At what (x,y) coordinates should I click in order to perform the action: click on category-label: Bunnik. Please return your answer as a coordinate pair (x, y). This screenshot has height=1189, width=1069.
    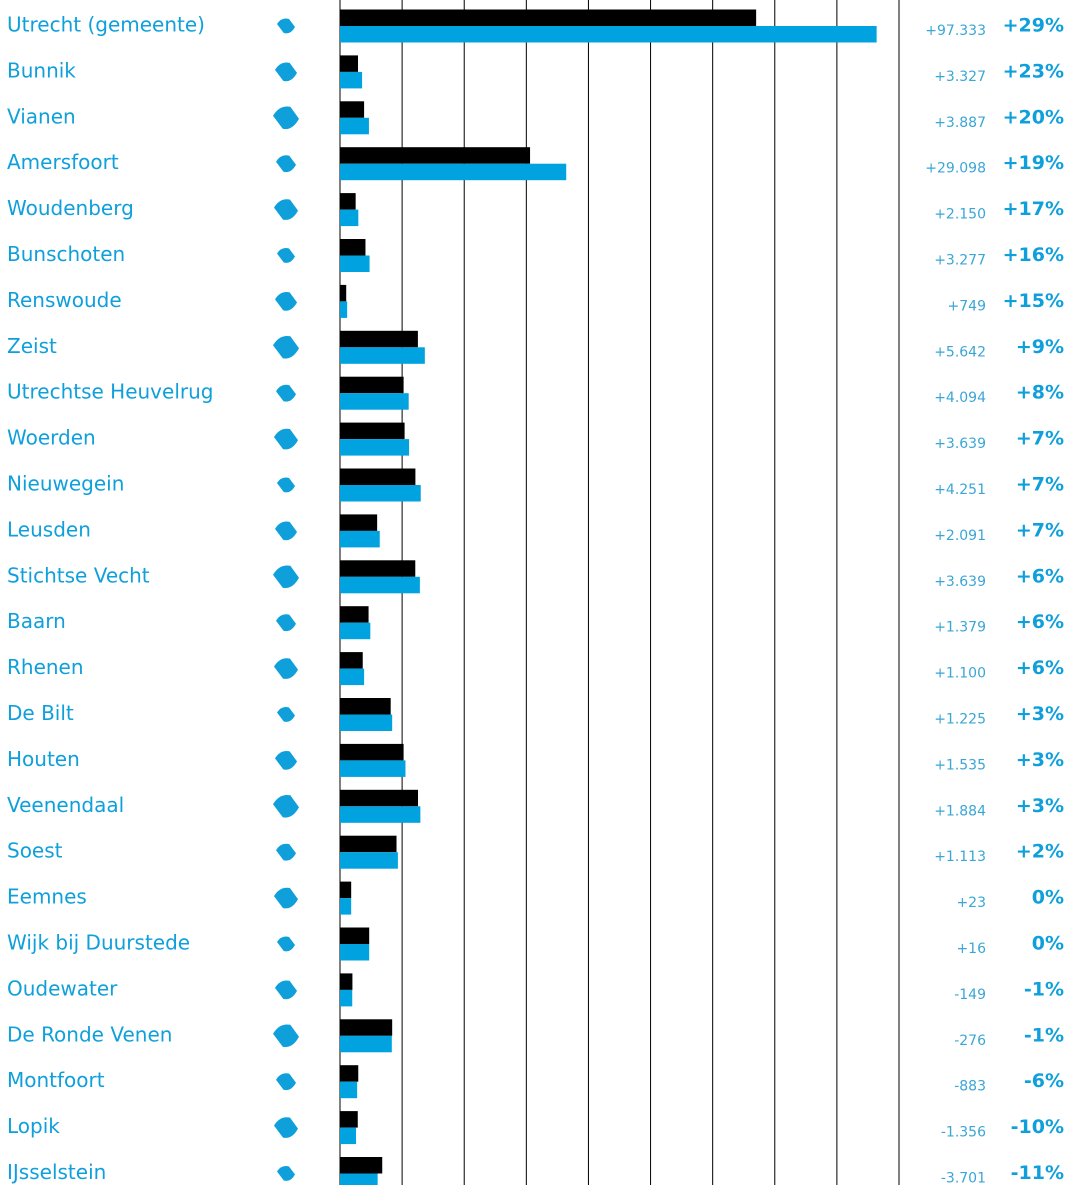
    Looking at the image, I should click on (41, 70).